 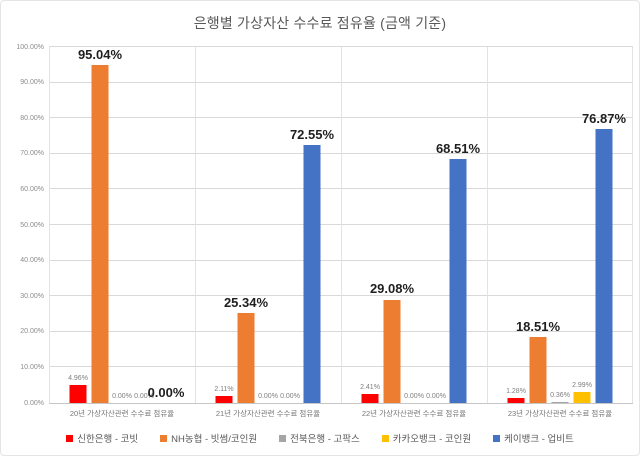 I want to click on chart-title: 은행별 가상자산 수수료 점유율 (금액 기준), so click(x=320, y=23).